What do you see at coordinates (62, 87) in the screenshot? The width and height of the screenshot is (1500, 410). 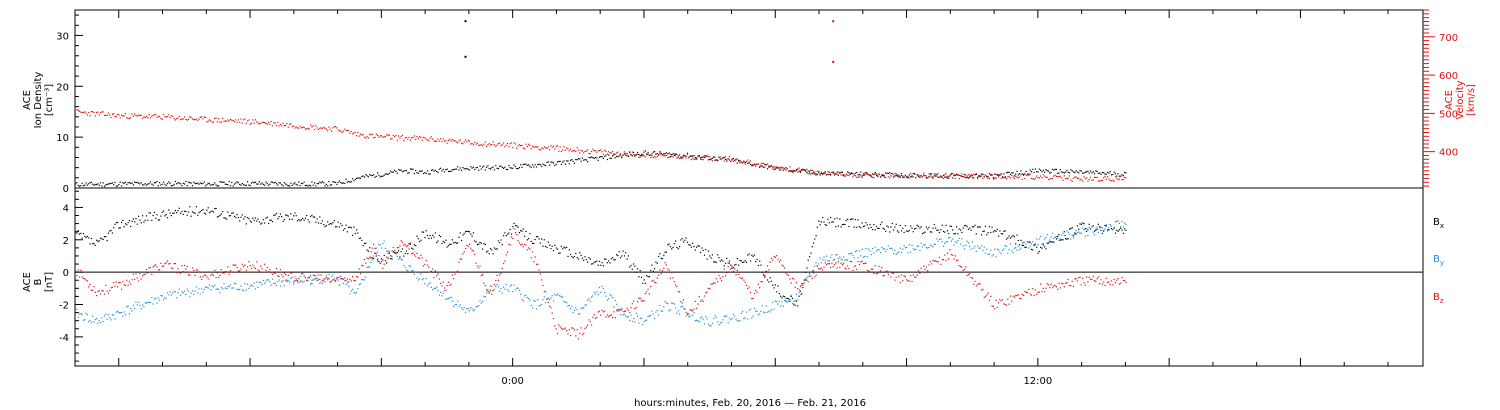 I see `left-y-tick-label: 20` at bounding box center [62, 87].